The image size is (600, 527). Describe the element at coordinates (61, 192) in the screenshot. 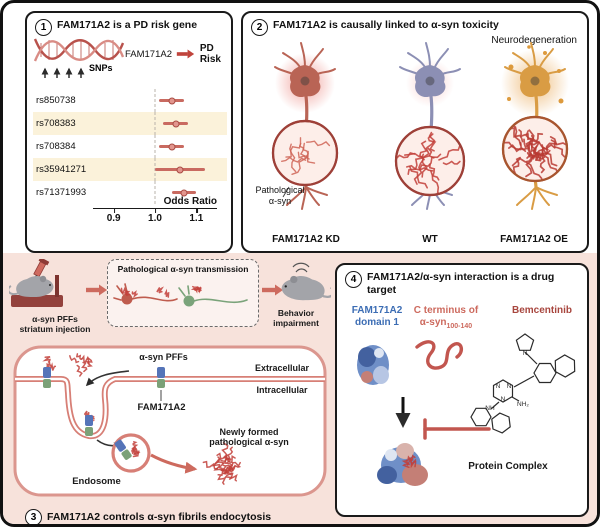

I see `snp-label: rs71371993` at that location.